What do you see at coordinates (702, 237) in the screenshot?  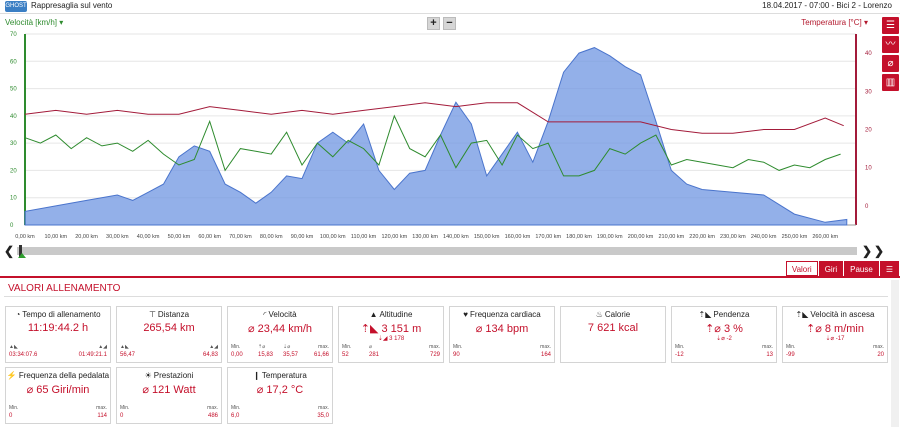 I see `x-tick-label: 220,00 km` at bounding box center [702, 237].